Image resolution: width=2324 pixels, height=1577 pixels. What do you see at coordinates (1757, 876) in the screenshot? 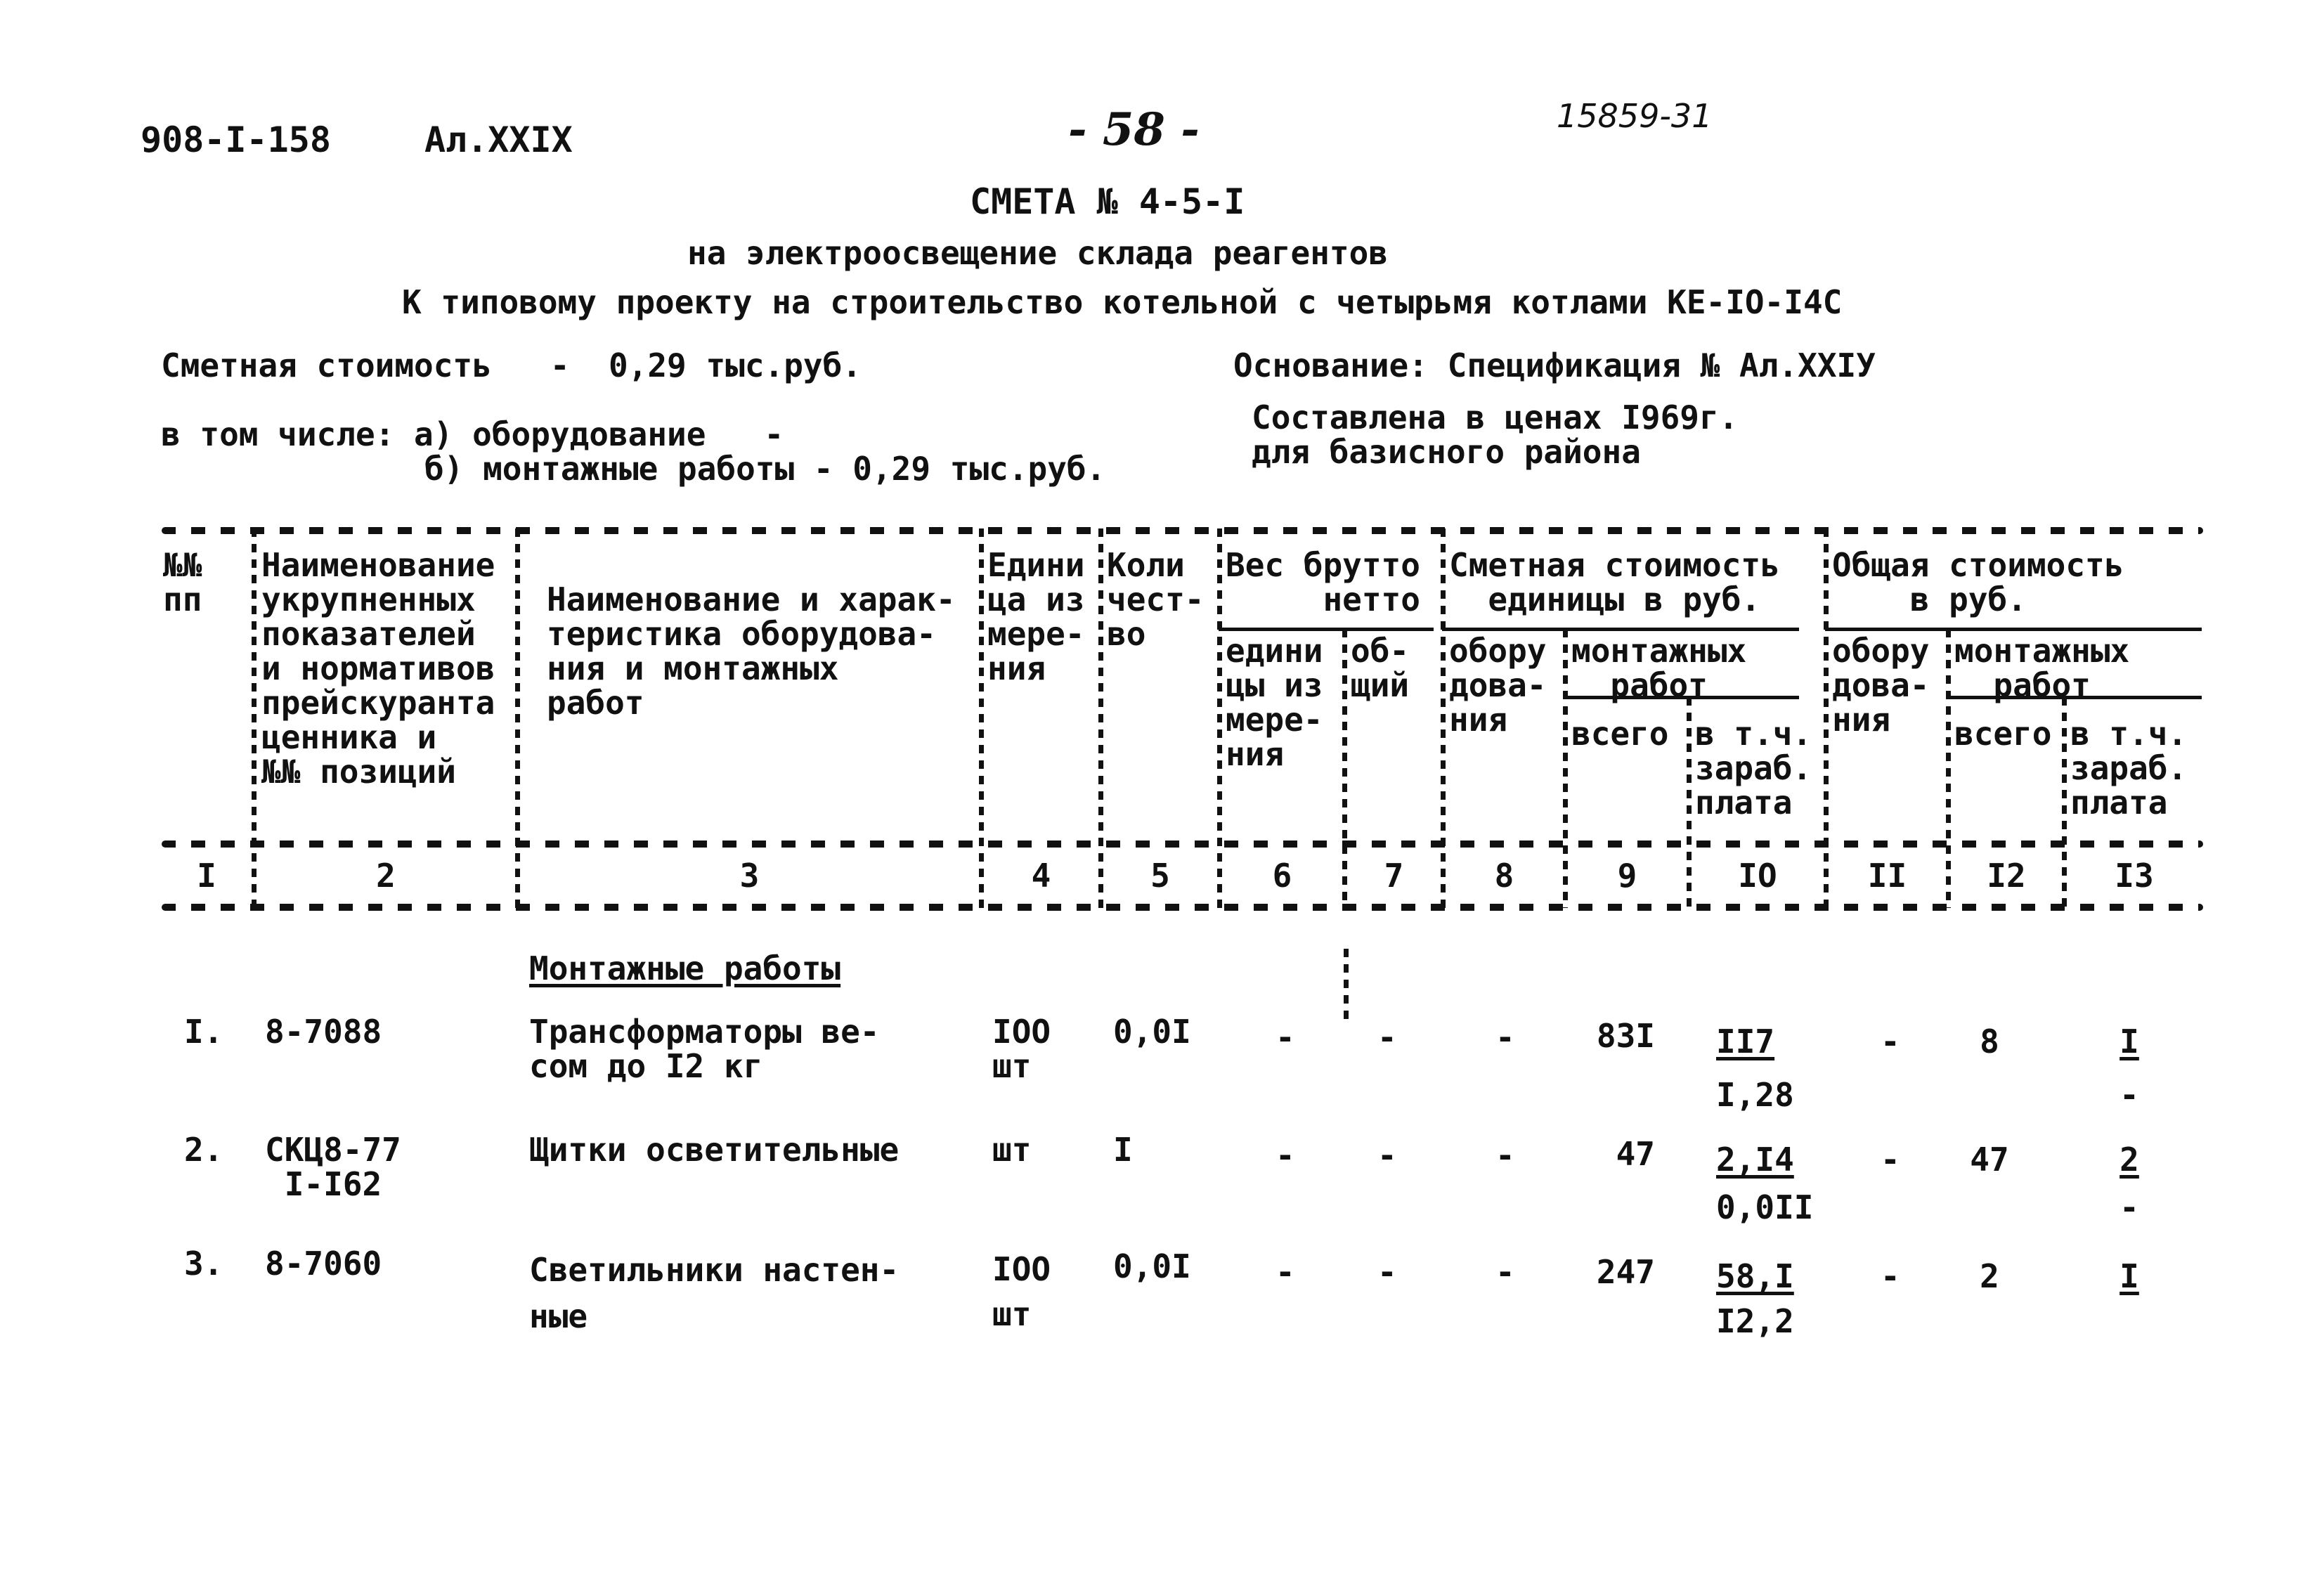
I see `column-number: IO` at bounding box center [1757, 876].